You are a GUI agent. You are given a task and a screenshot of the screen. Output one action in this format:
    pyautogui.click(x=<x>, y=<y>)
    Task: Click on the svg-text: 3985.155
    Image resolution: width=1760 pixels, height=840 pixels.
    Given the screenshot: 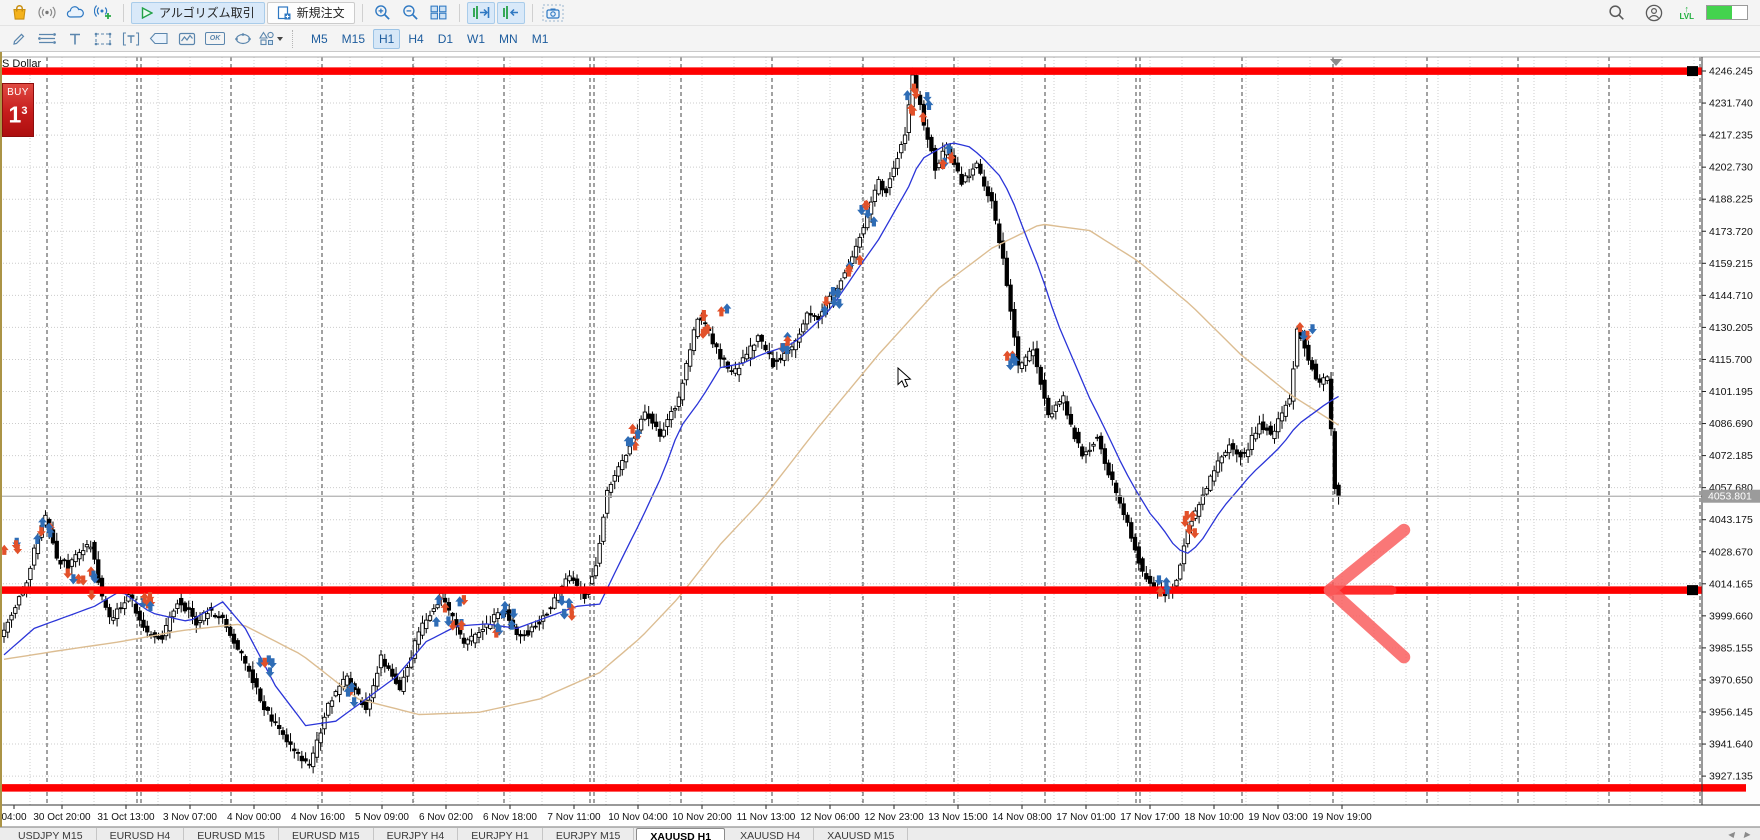 What is the action you would take?
    pyautogui.click(x=1731, y=648)
    